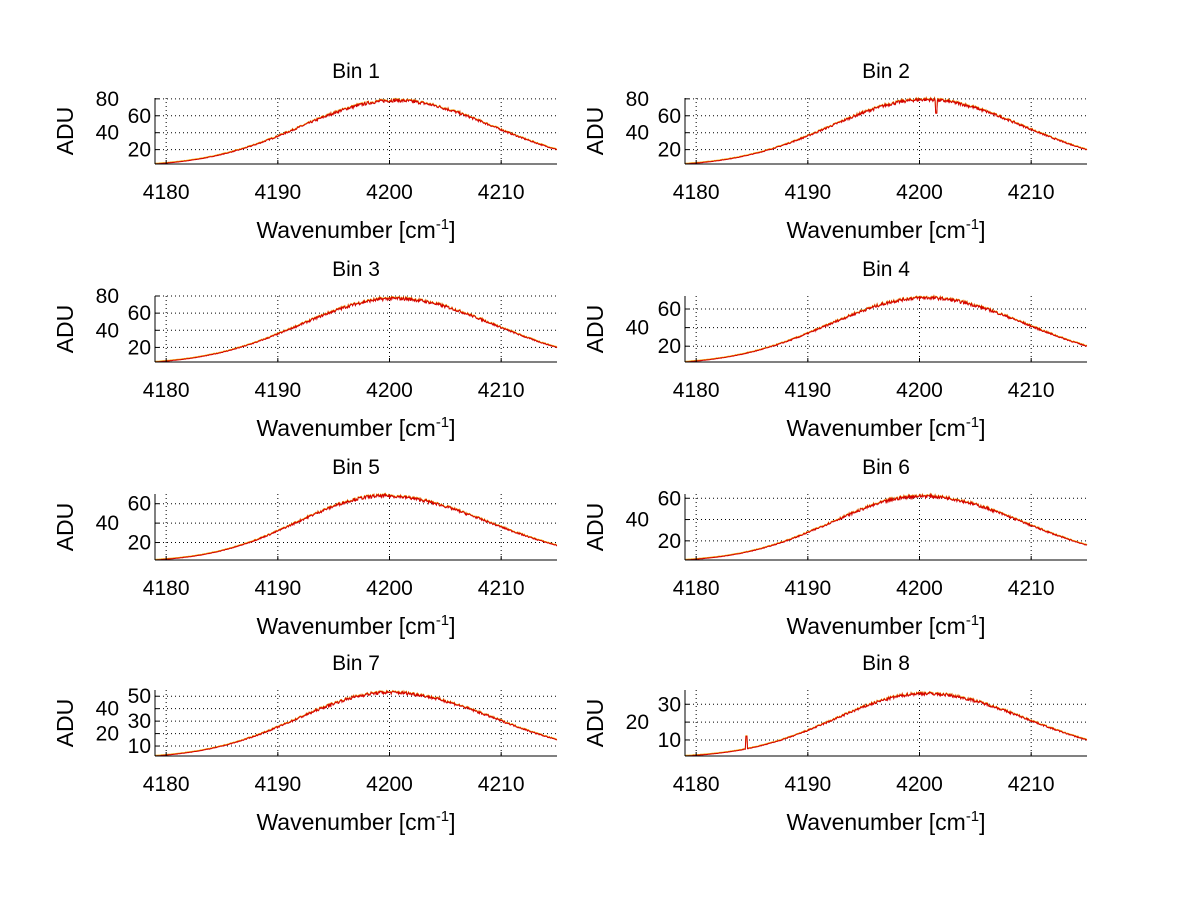 This screenshot has width=1200, height=901. I want to click on y-tick-label: 50, so click(139, 696).